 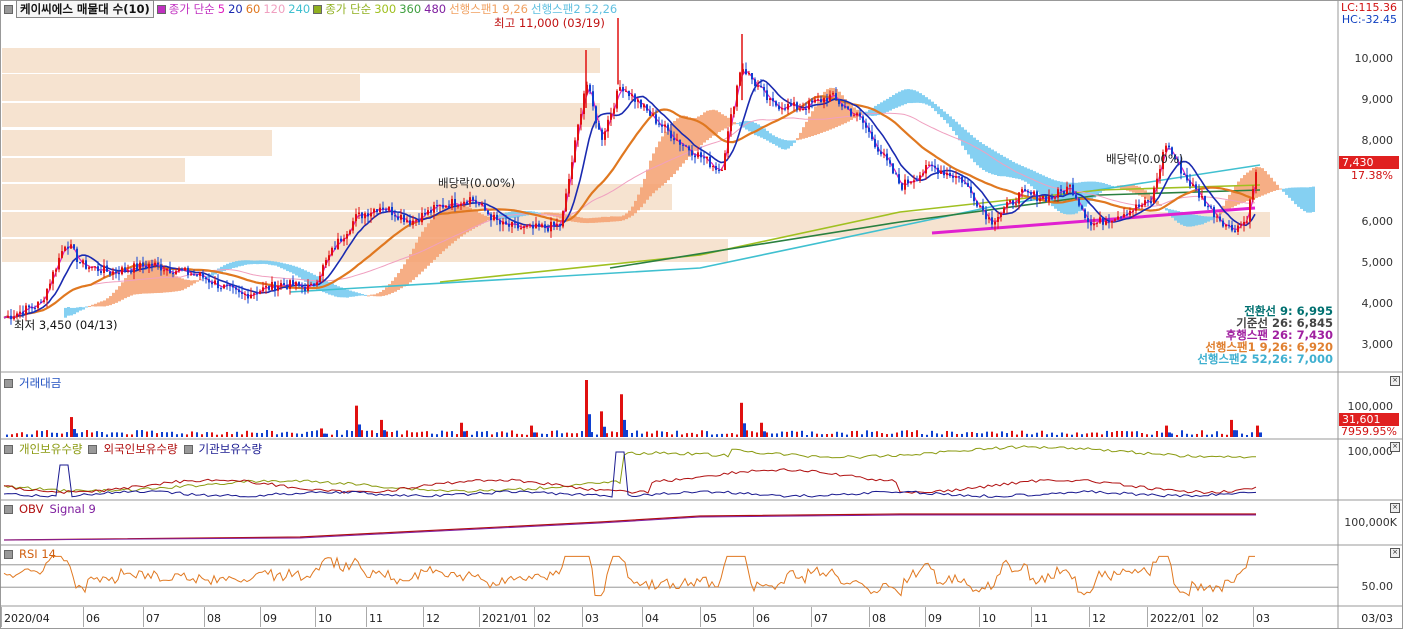 I want to click on volume-title: 거래대금, so click(x=40, y=383).